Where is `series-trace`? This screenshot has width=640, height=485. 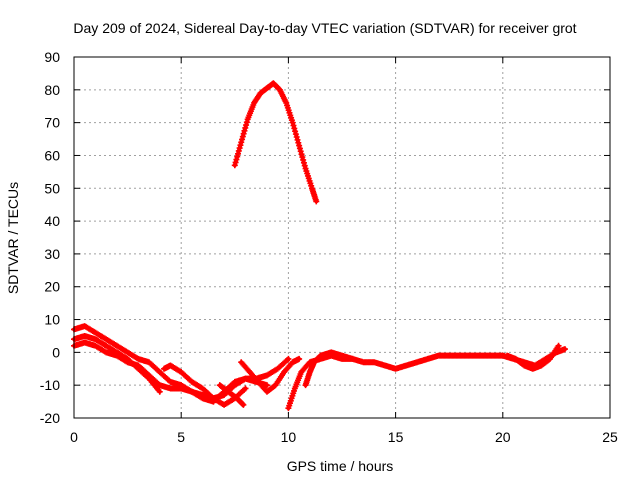
series-trace is located at coordinates (275, 142).